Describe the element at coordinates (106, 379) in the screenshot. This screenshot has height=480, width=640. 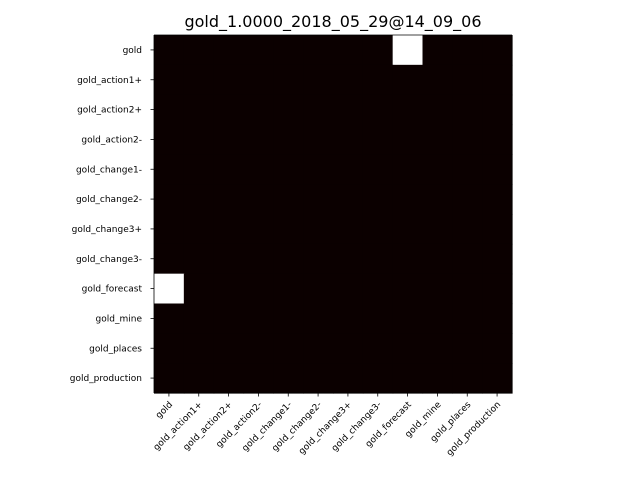
I see `y-tick-label: gold_production` at that location.